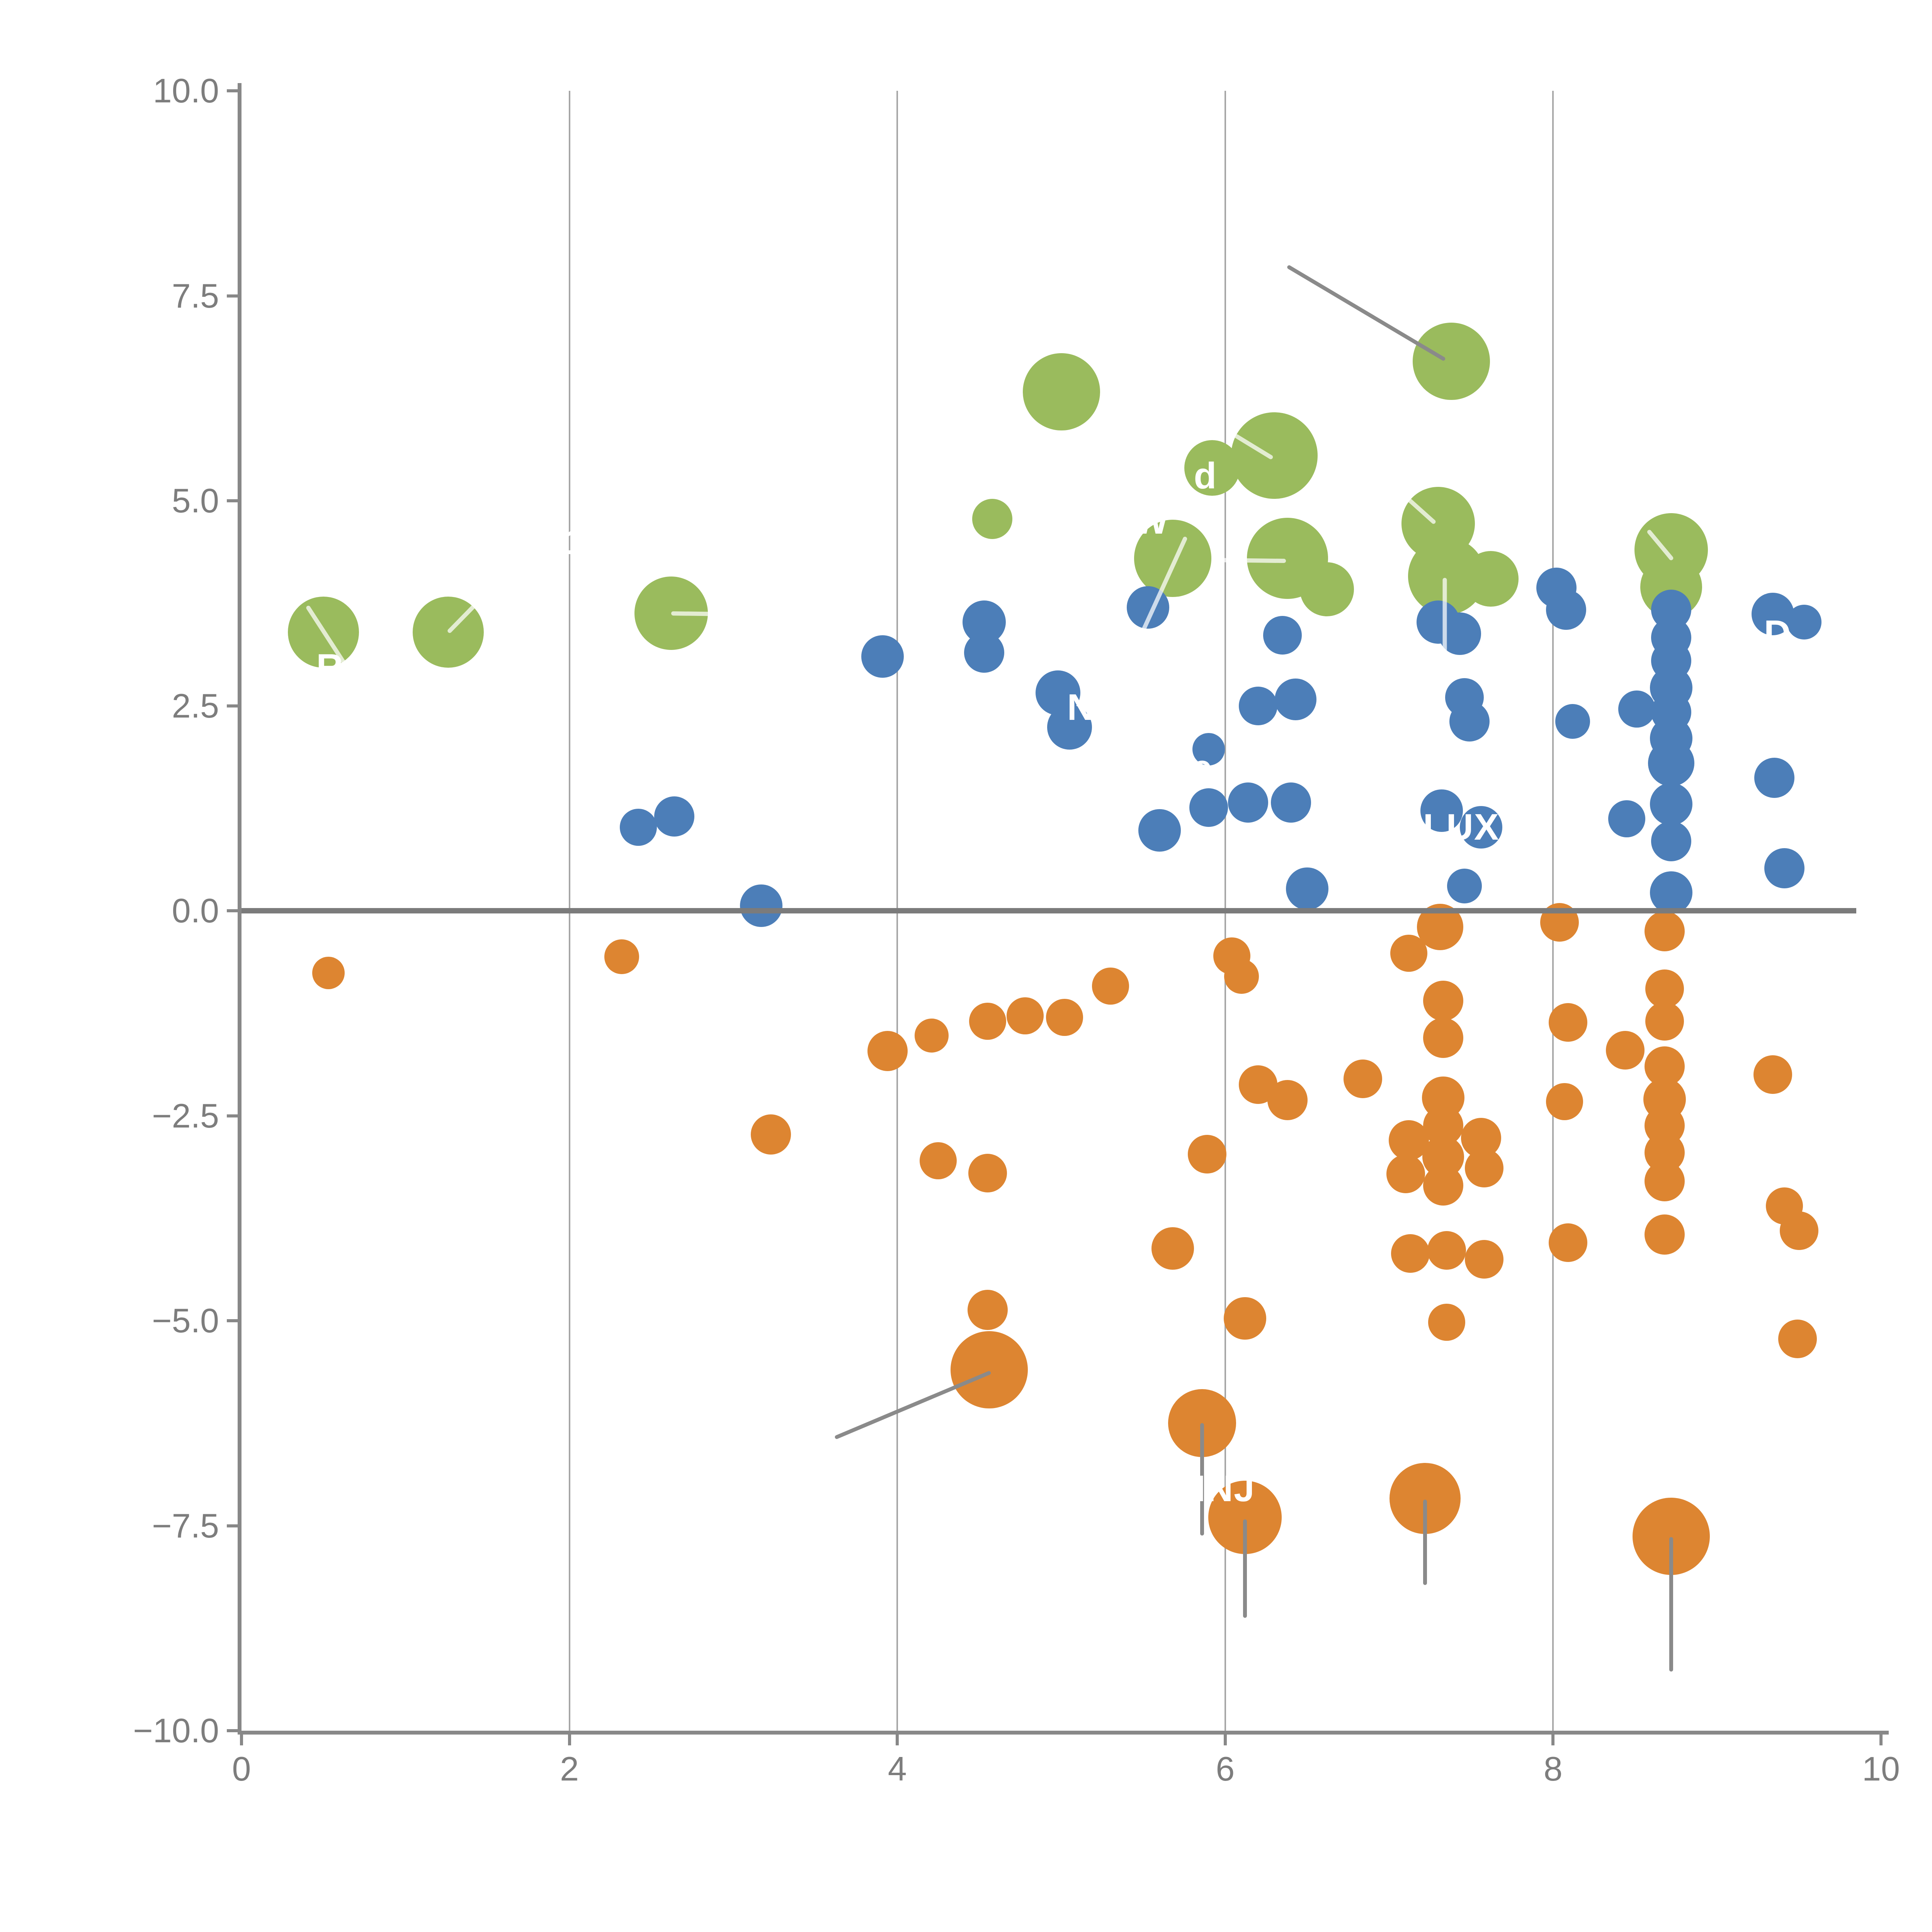 The width and height of the screenshot is (1932, 1932). What do you see at coordinates (196, 706) in the screenshot?
I see `y-tick-label-2.5: 2.5` at bounding box center [196, 706].